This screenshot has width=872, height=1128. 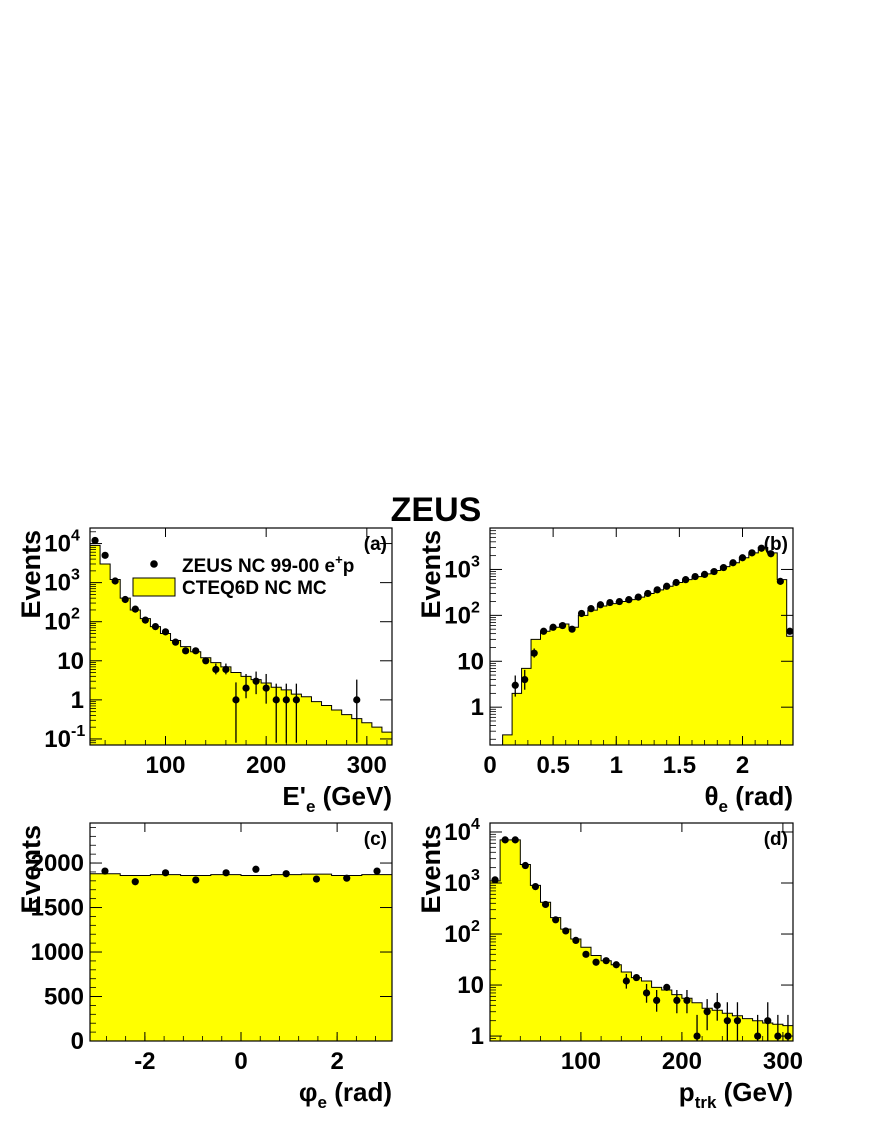 I want to click on mc-histogram, so click(x=647, y=646).